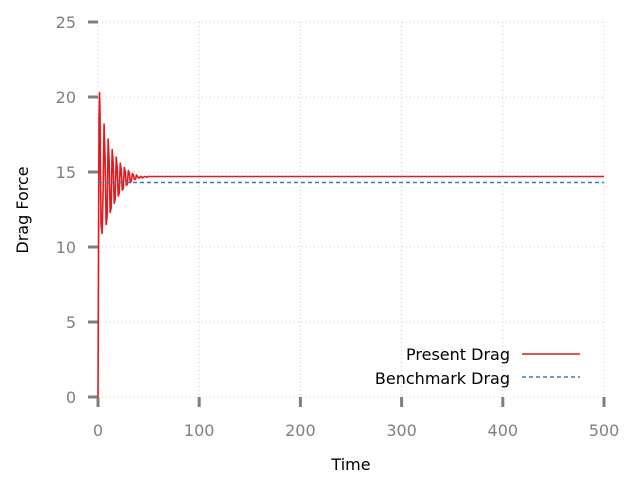  I want to click on y-axis-label: Drag Force, so click(22, 209).